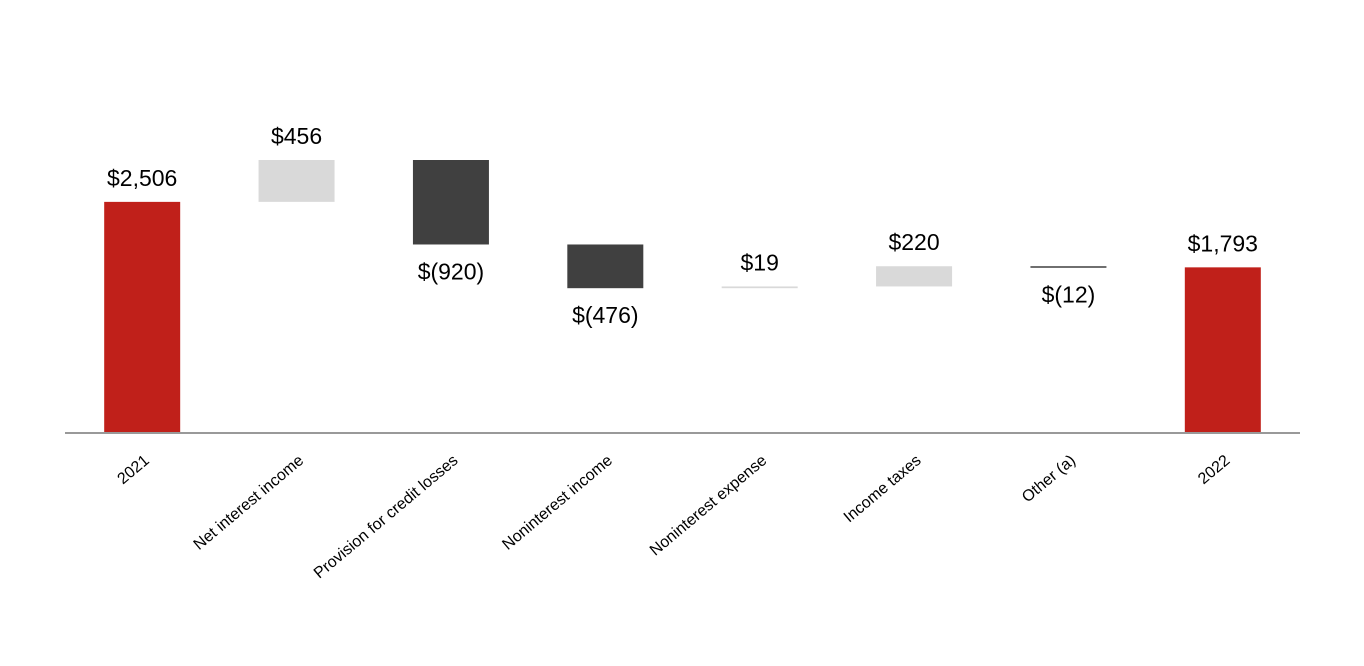 This screenshot has width=1364, height=666. Describe the element at coordinates (1069, 295) in the screenshot. I see `value-label: $(12)` at that location.